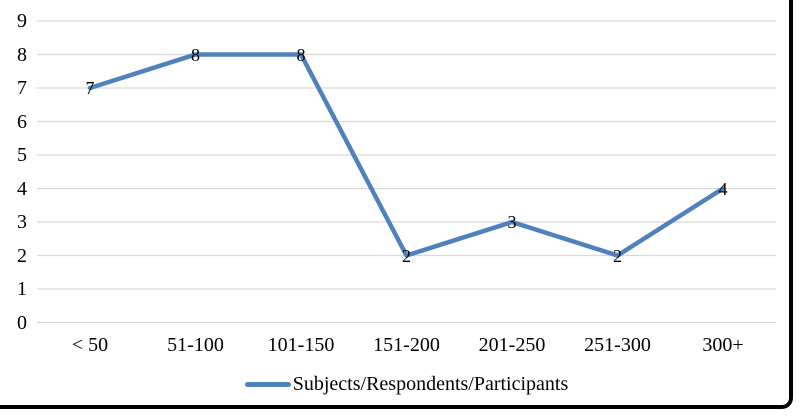 Image resolution: width=800 pixels, height=416 pixels. What do you see at coordinates (430, 384) in the screenshot?
I see `legend-label: Subjects/Respondents/Participants` at bounding box center [430, 384].